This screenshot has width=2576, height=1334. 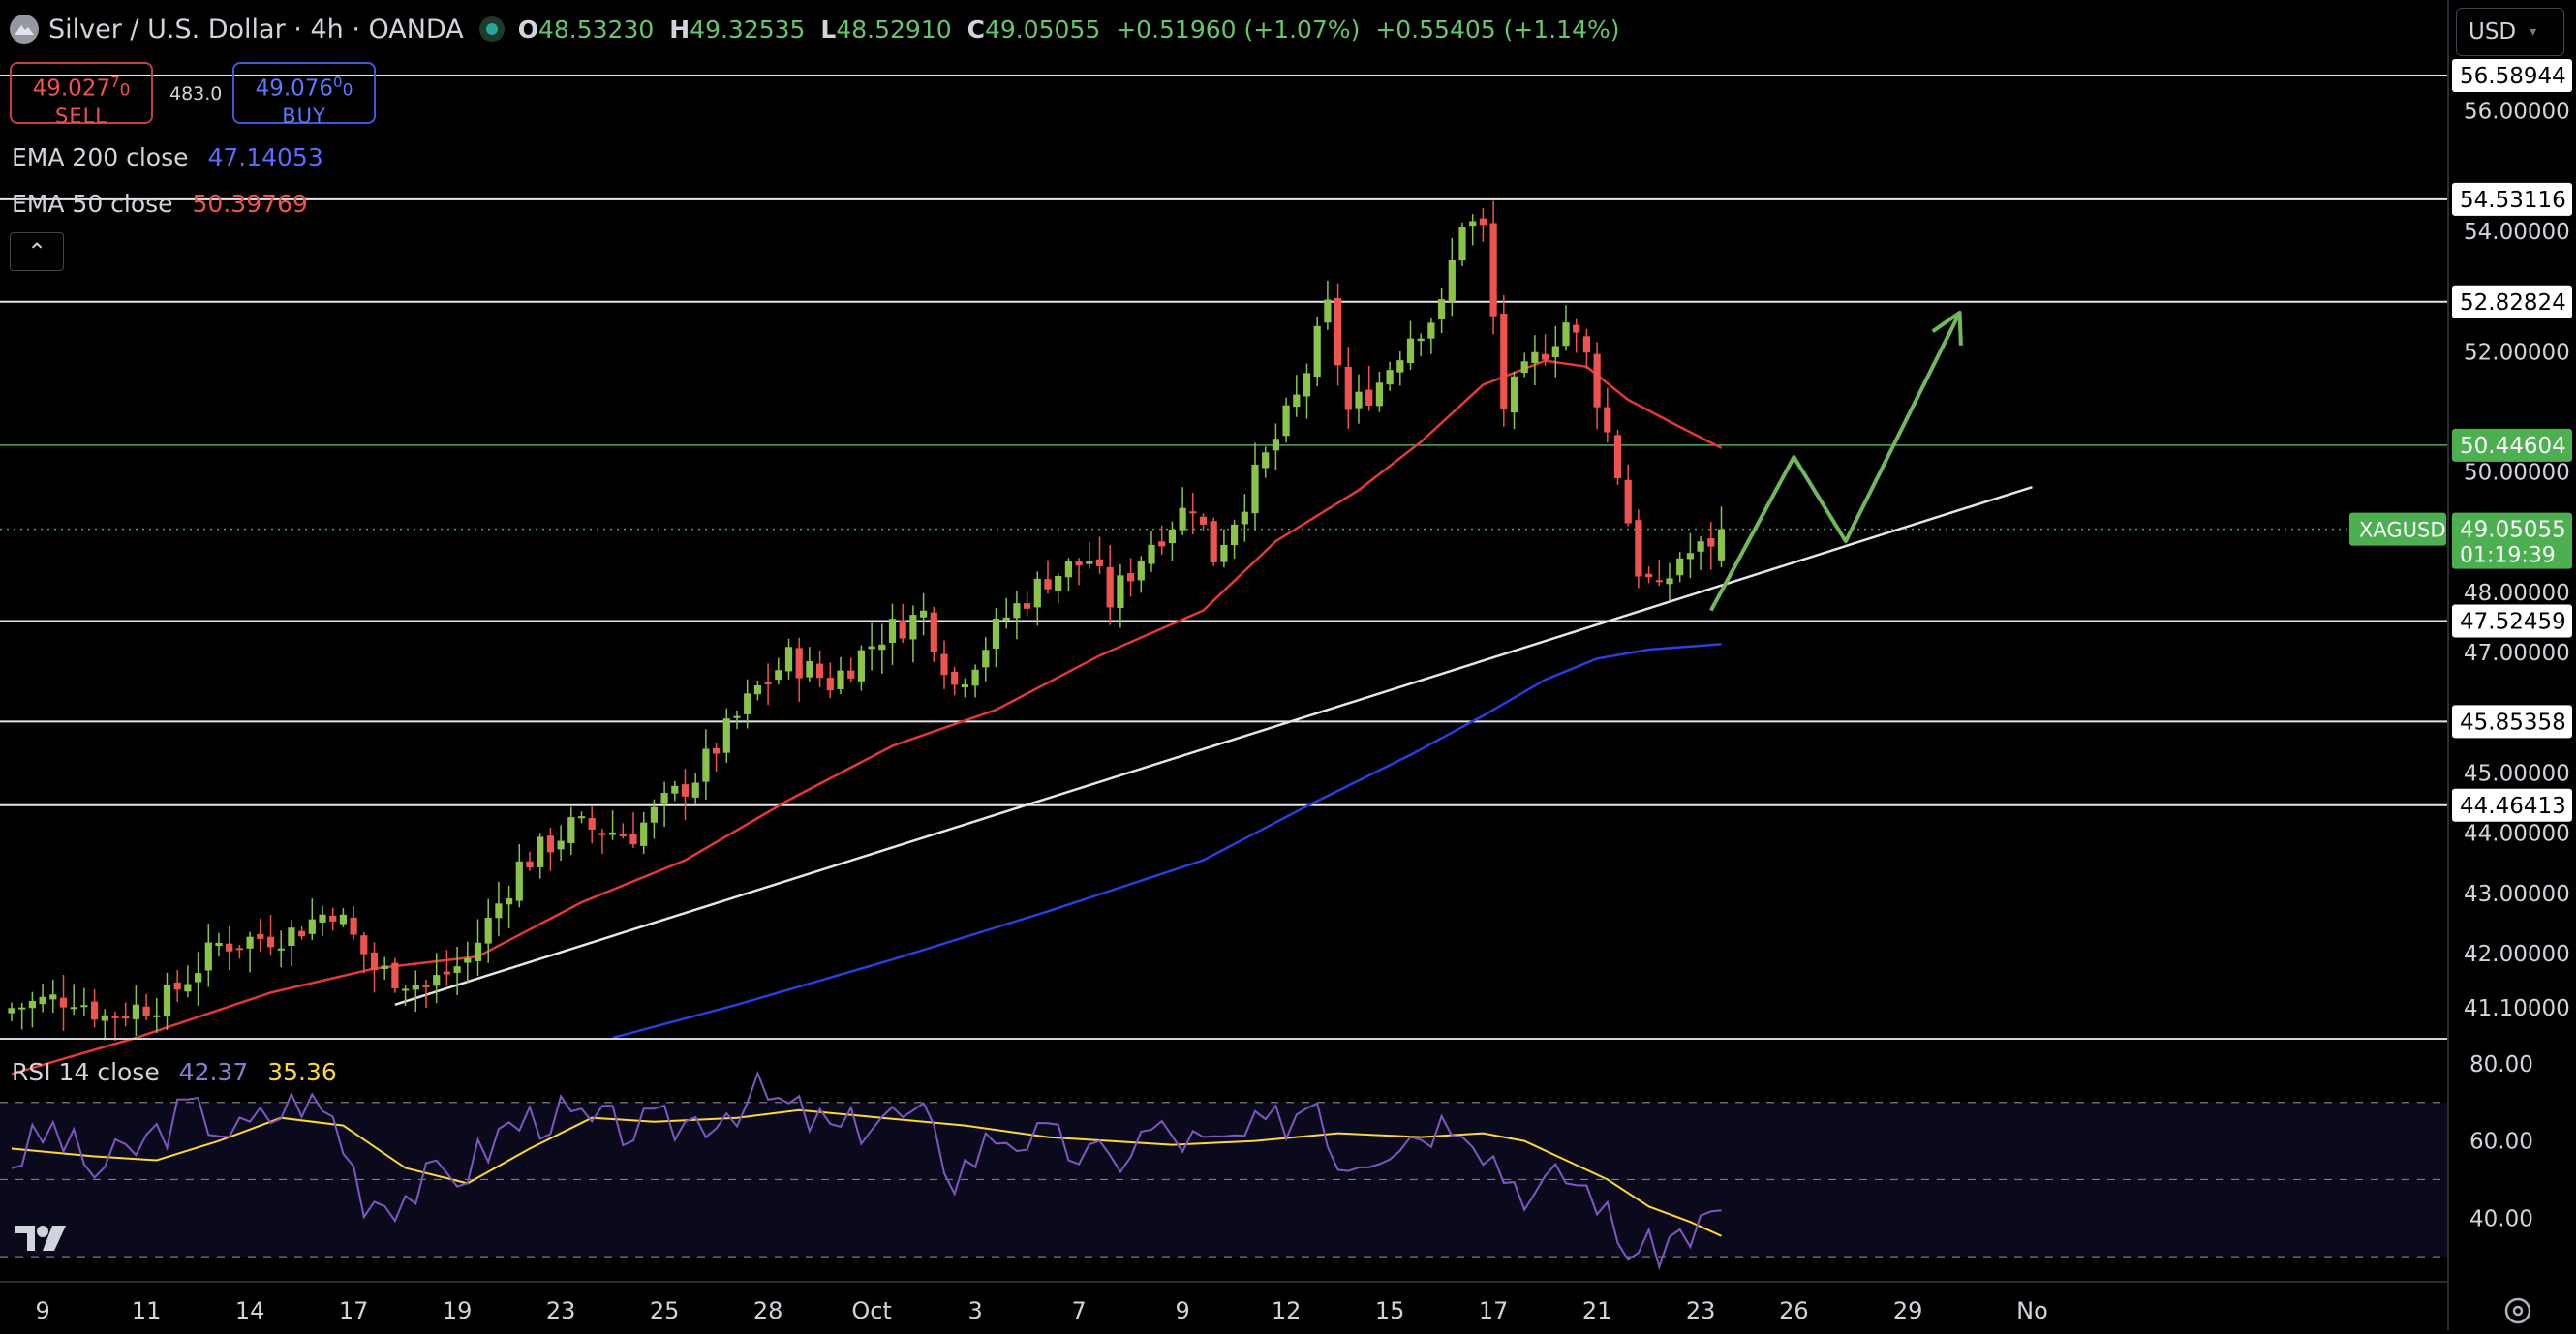 What do you see at coordinates (1167, 841) in the screenshot?
I see `ema200-layer` at bounding box center [1167, 841].